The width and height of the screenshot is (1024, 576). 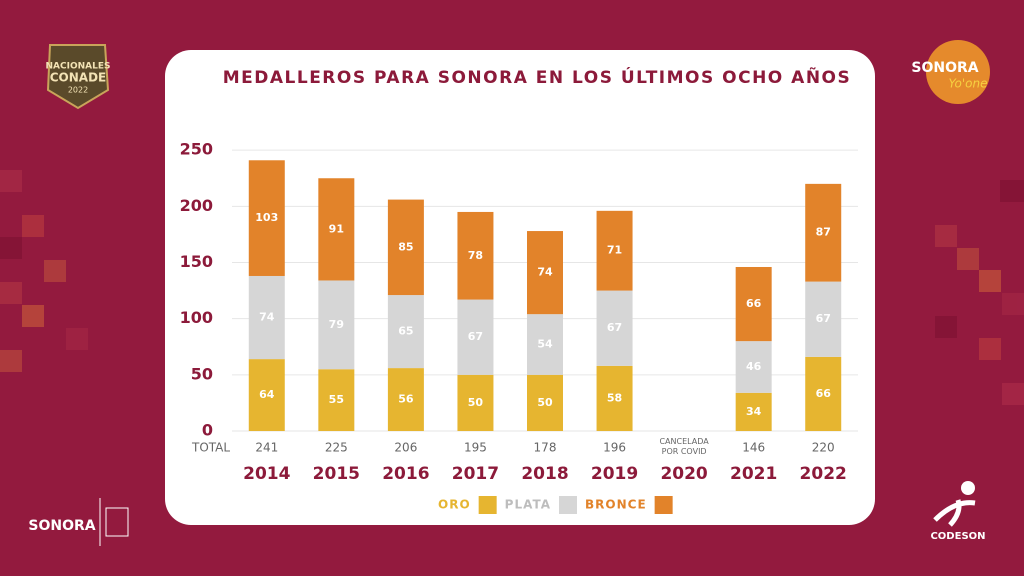 I want to click on value-label: 56, so click(x=406, y=399).